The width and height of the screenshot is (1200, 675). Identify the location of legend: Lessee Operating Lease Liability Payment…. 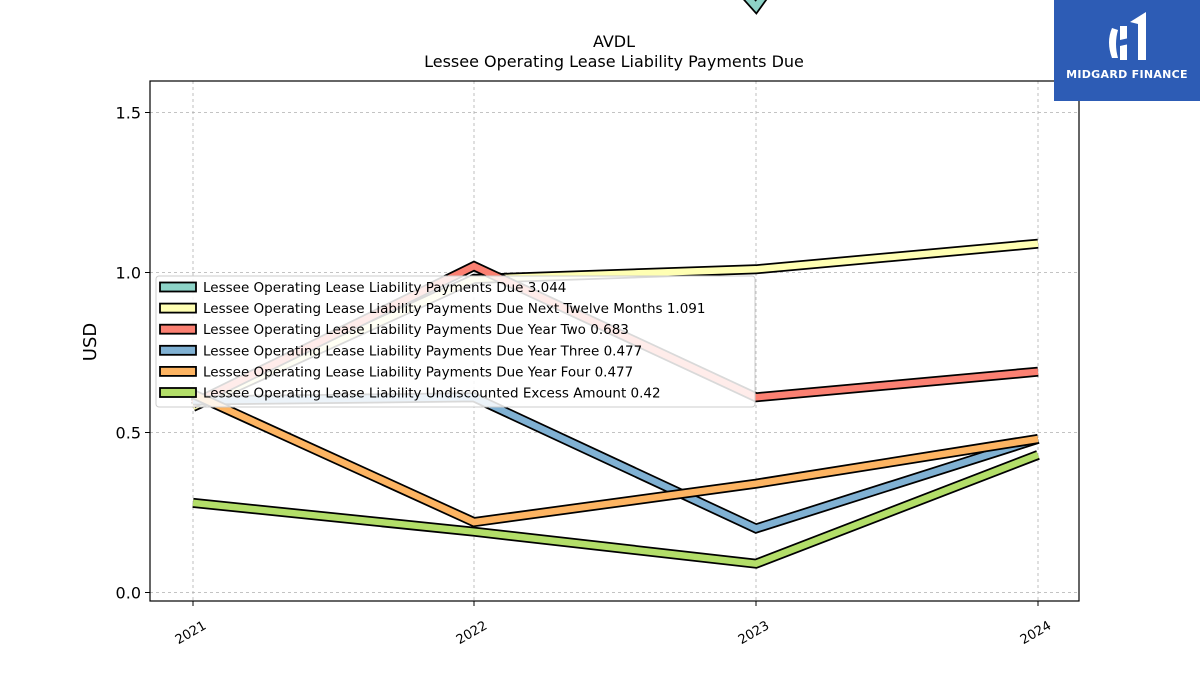
(455, 341).